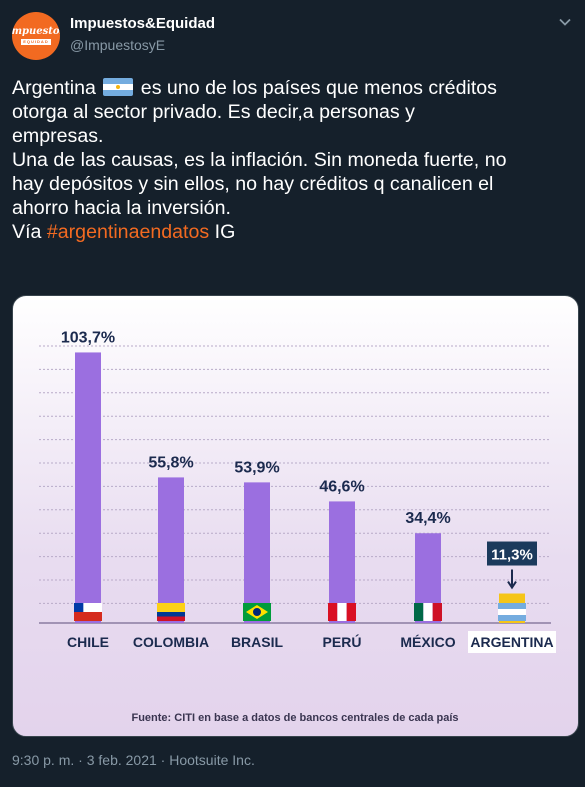 This screenshot has width=585, height=787. What do you see at coordinates (36, 31) in the screenshot?
I see `avatar-logo-text: Impuestos` at bounding box center [36, 31].